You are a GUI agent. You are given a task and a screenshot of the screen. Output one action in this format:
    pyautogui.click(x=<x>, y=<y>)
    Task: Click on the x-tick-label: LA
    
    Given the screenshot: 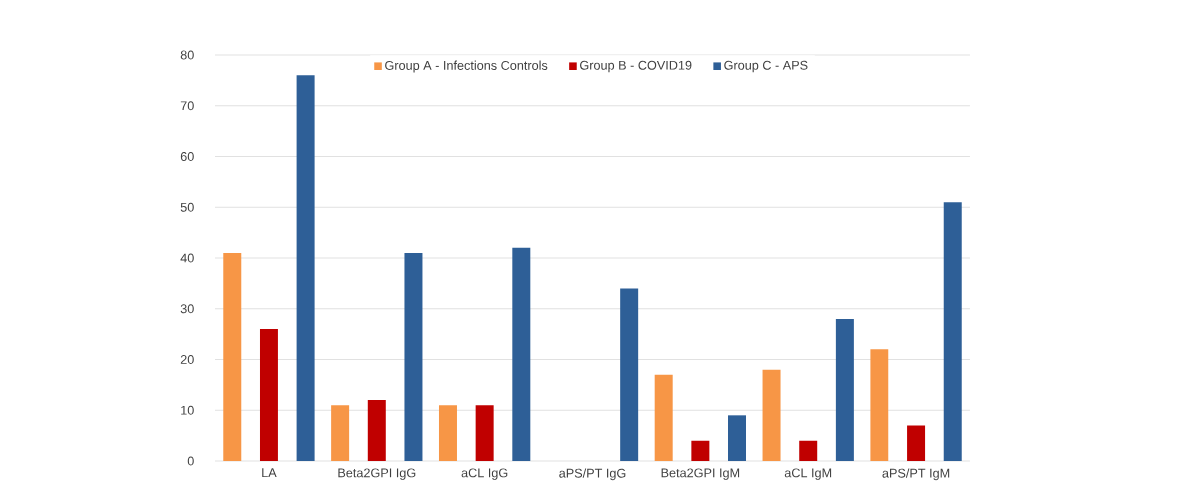 What is the action you would take?
    pyautogui.click(x=269, y=473)
    